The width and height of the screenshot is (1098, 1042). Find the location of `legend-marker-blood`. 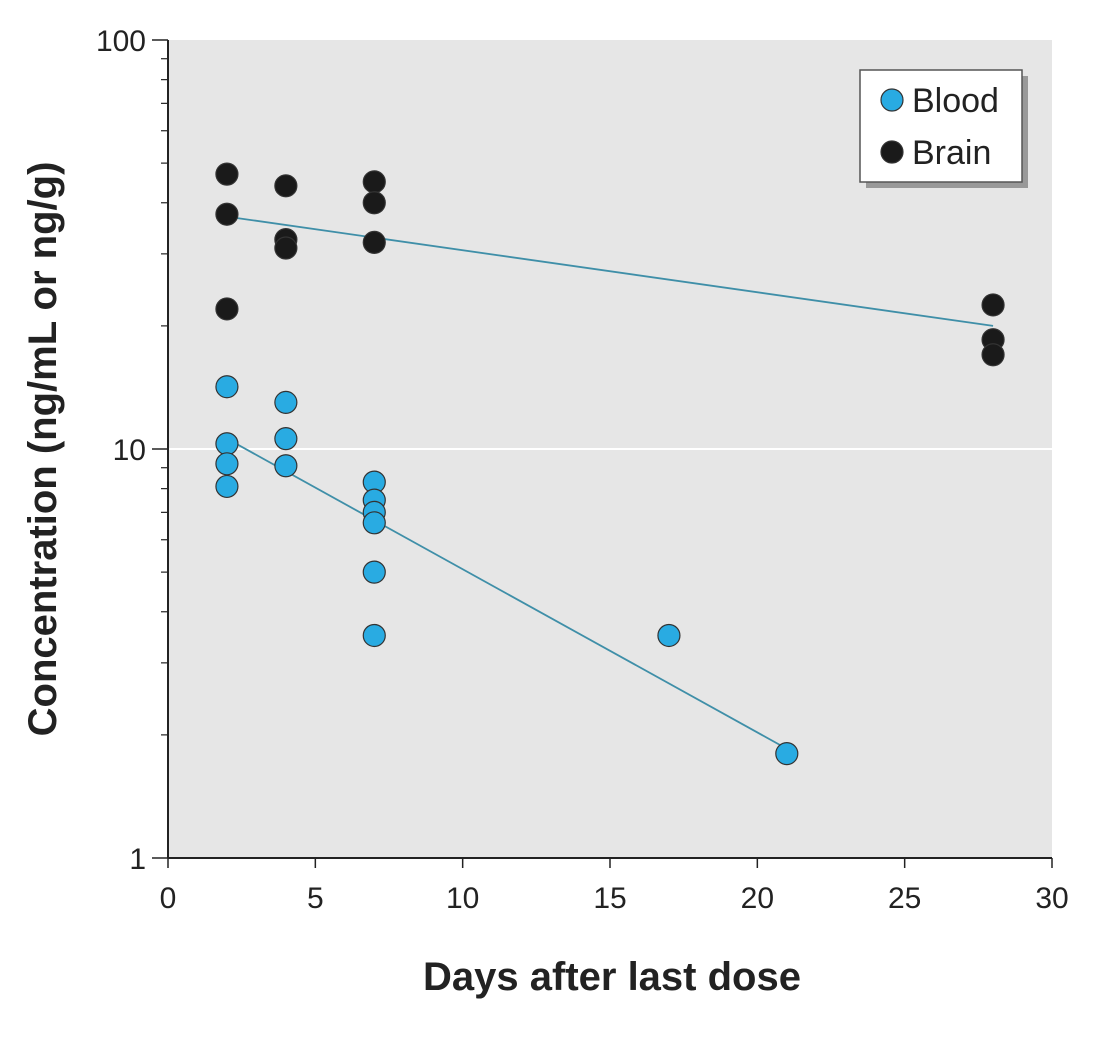

legend-marker-blood is located at coordinates (892, 100).